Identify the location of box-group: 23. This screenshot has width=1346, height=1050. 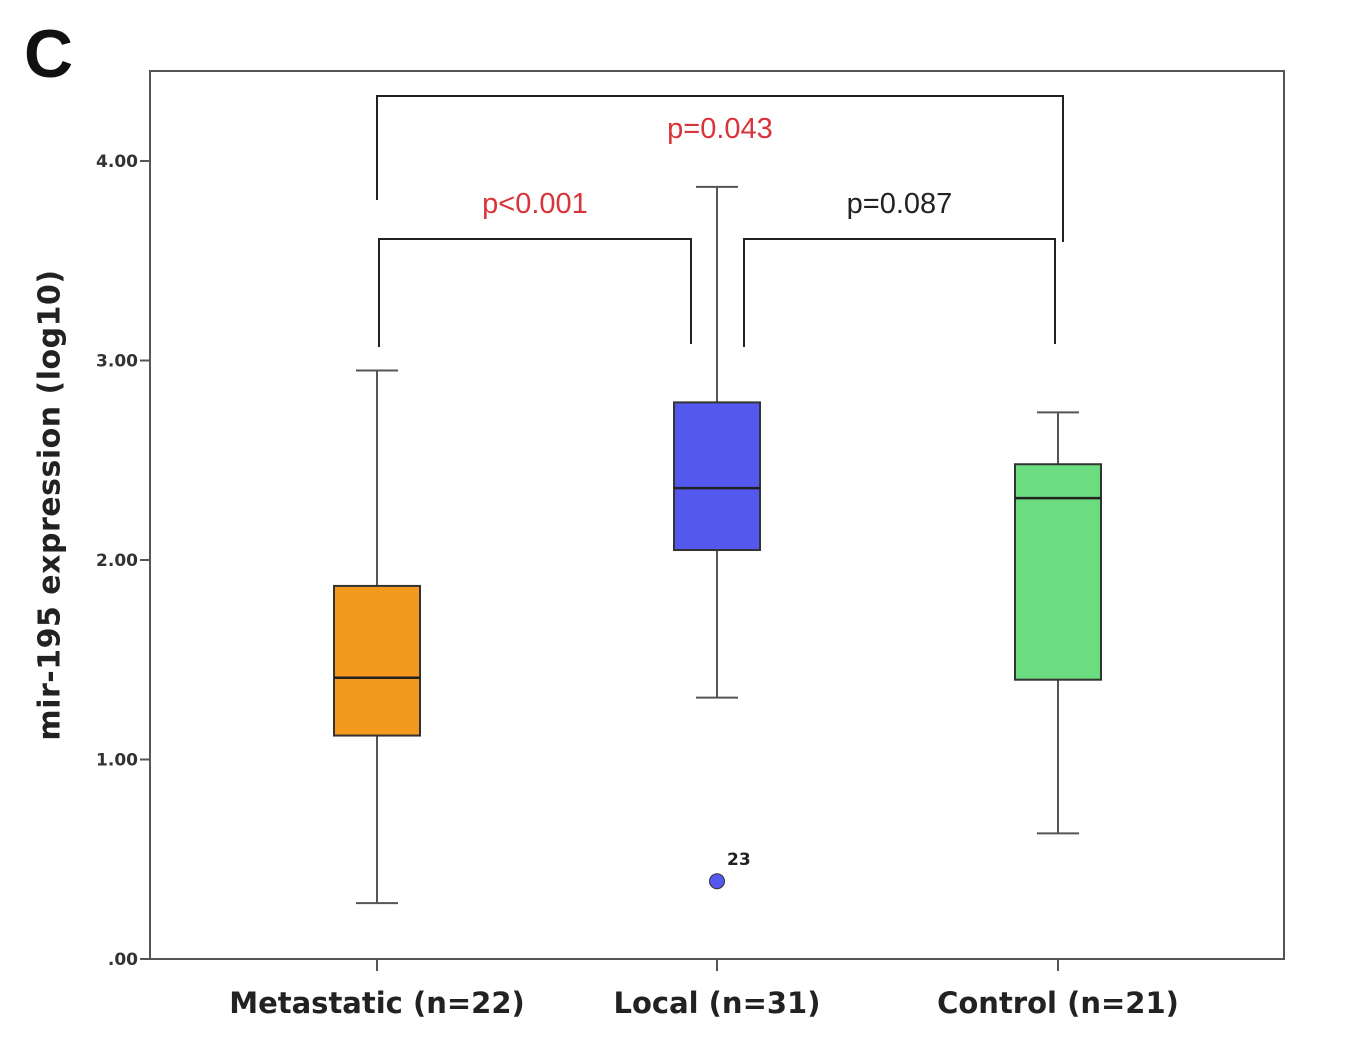
(717, 537).